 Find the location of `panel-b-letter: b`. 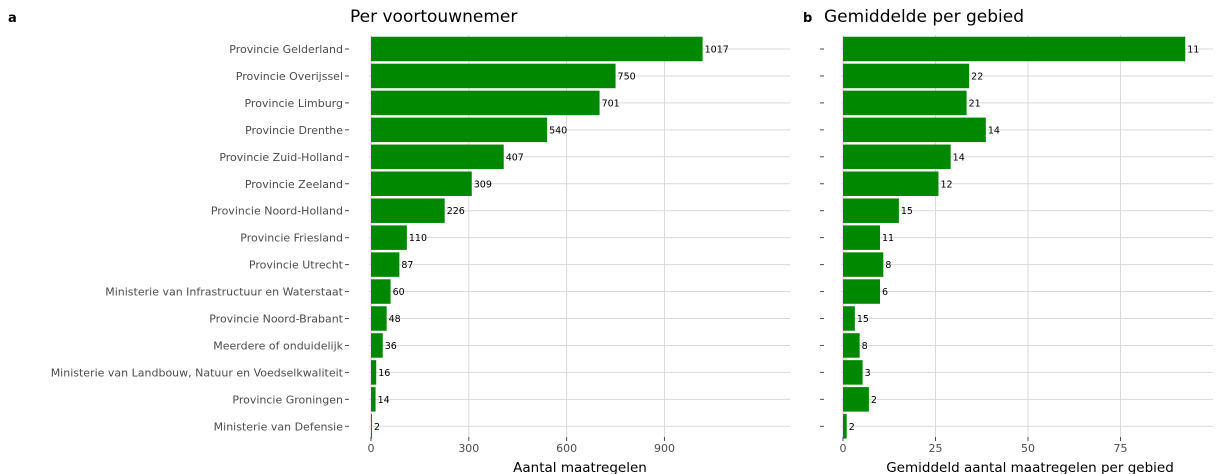

panel-b-letter: b is located at coordinates (807, 18).